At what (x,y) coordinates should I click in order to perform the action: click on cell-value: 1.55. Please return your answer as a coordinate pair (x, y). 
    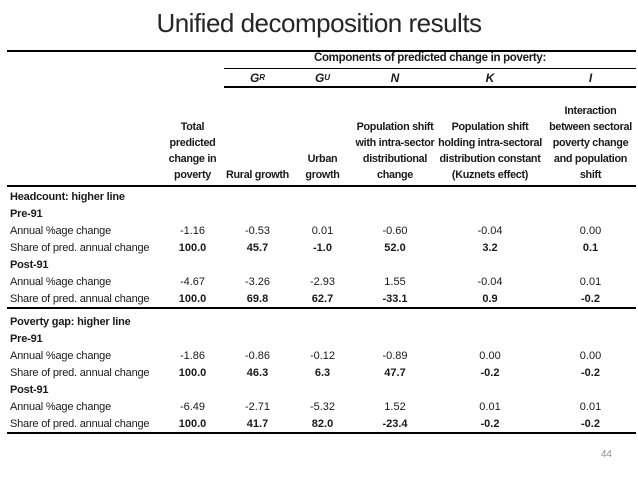
    Looking at the image, I should click on (395, 281).